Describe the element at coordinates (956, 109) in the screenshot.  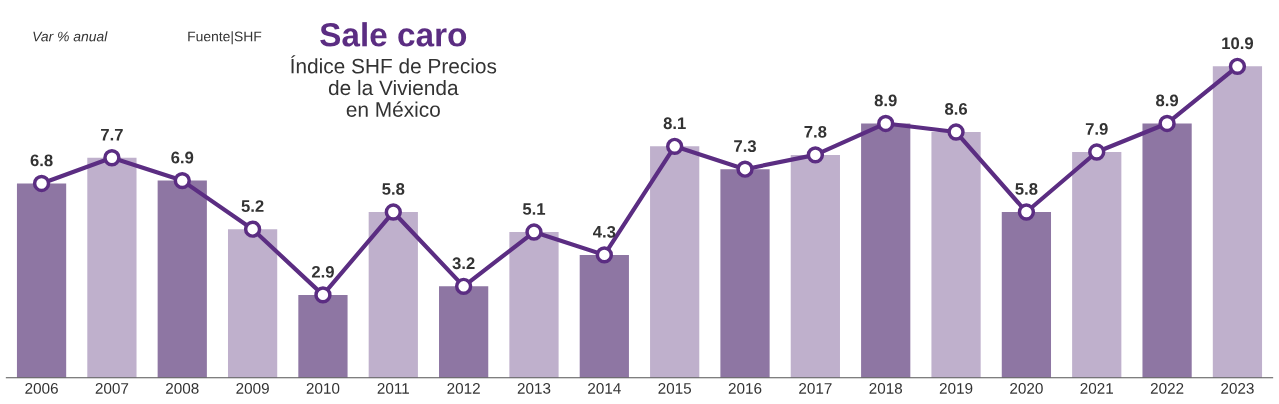
I see `data-label: 8.6` at that location.